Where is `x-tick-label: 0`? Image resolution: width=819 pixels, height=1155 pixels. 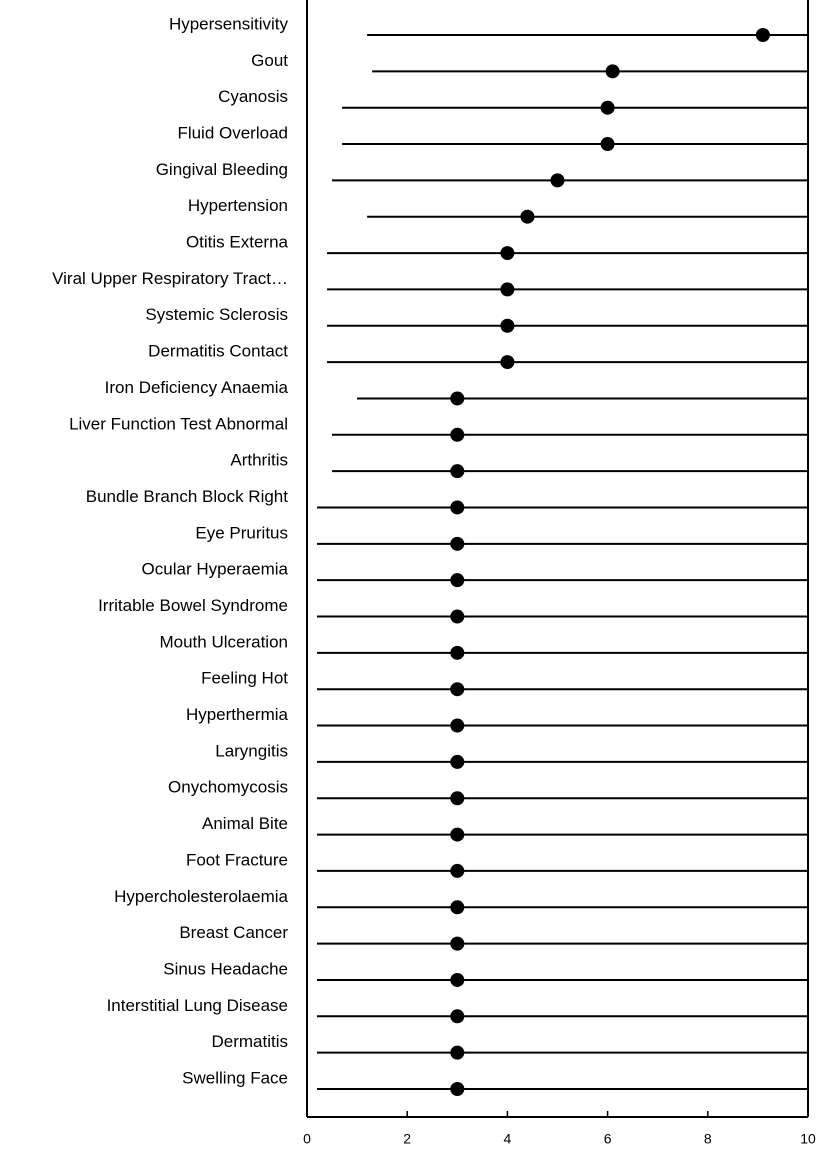 x-tick-label: 0 is located at coordinates (307, 1139).